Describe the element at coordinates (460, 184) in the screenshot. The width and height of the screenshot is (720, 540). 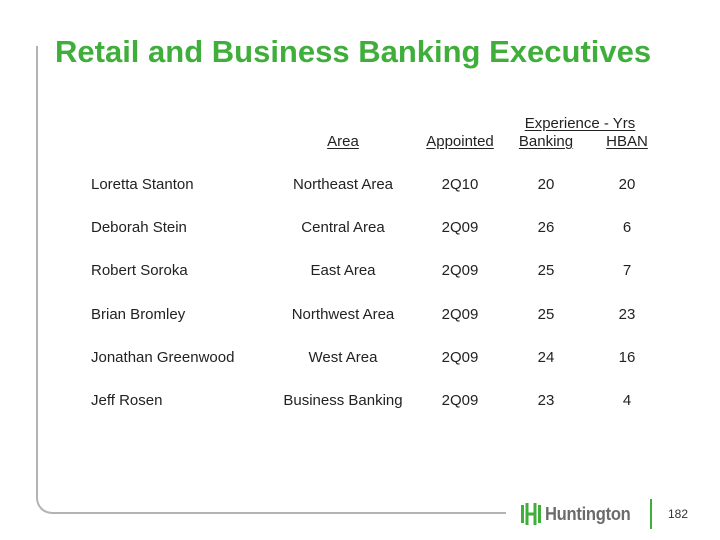
I see `appointed-value: 2Q10` at that location.